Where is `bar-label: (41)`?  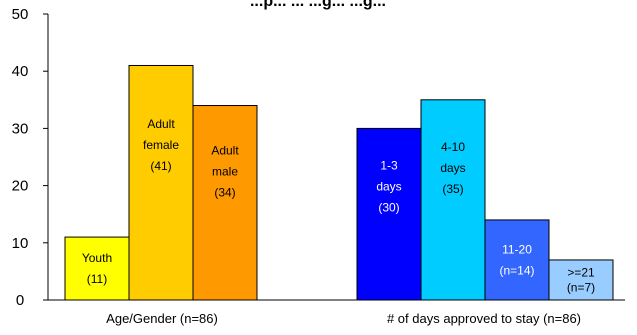
bar-label: (41) is located at coordinates (160, 166).